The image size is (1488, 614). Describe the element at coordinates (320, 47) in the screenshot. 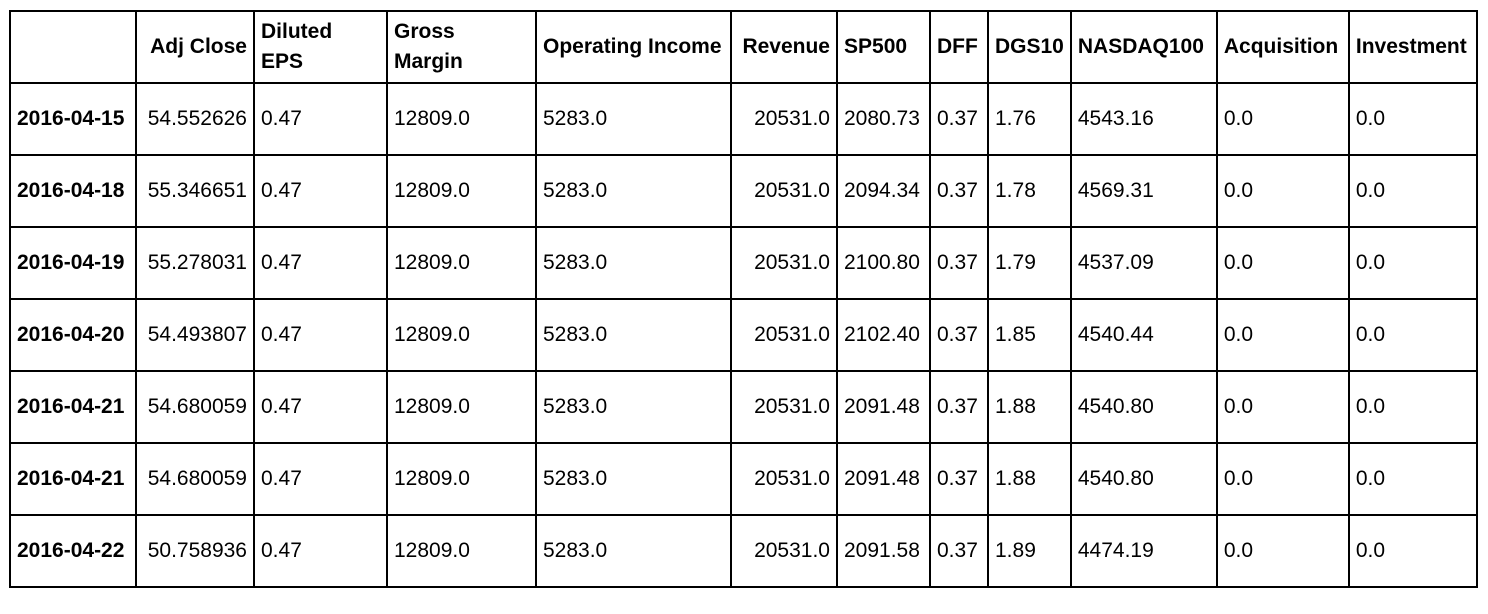

I see `column-header: Diluted EPS` at that location.